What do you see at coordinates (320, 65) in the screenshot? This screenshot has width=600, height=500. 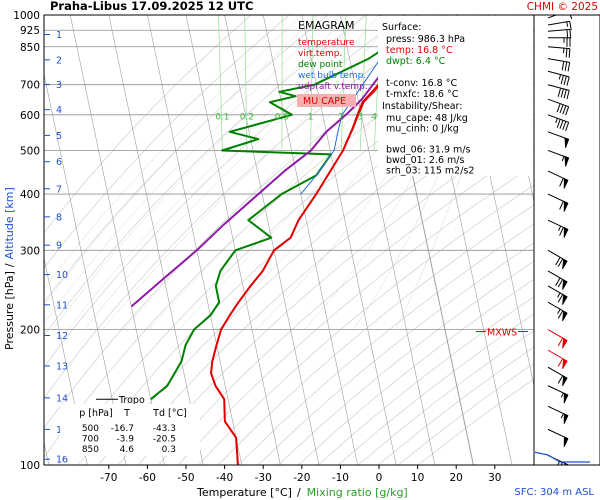 I see `legend-dew-point: dew point` at bounding box center [320, 65].